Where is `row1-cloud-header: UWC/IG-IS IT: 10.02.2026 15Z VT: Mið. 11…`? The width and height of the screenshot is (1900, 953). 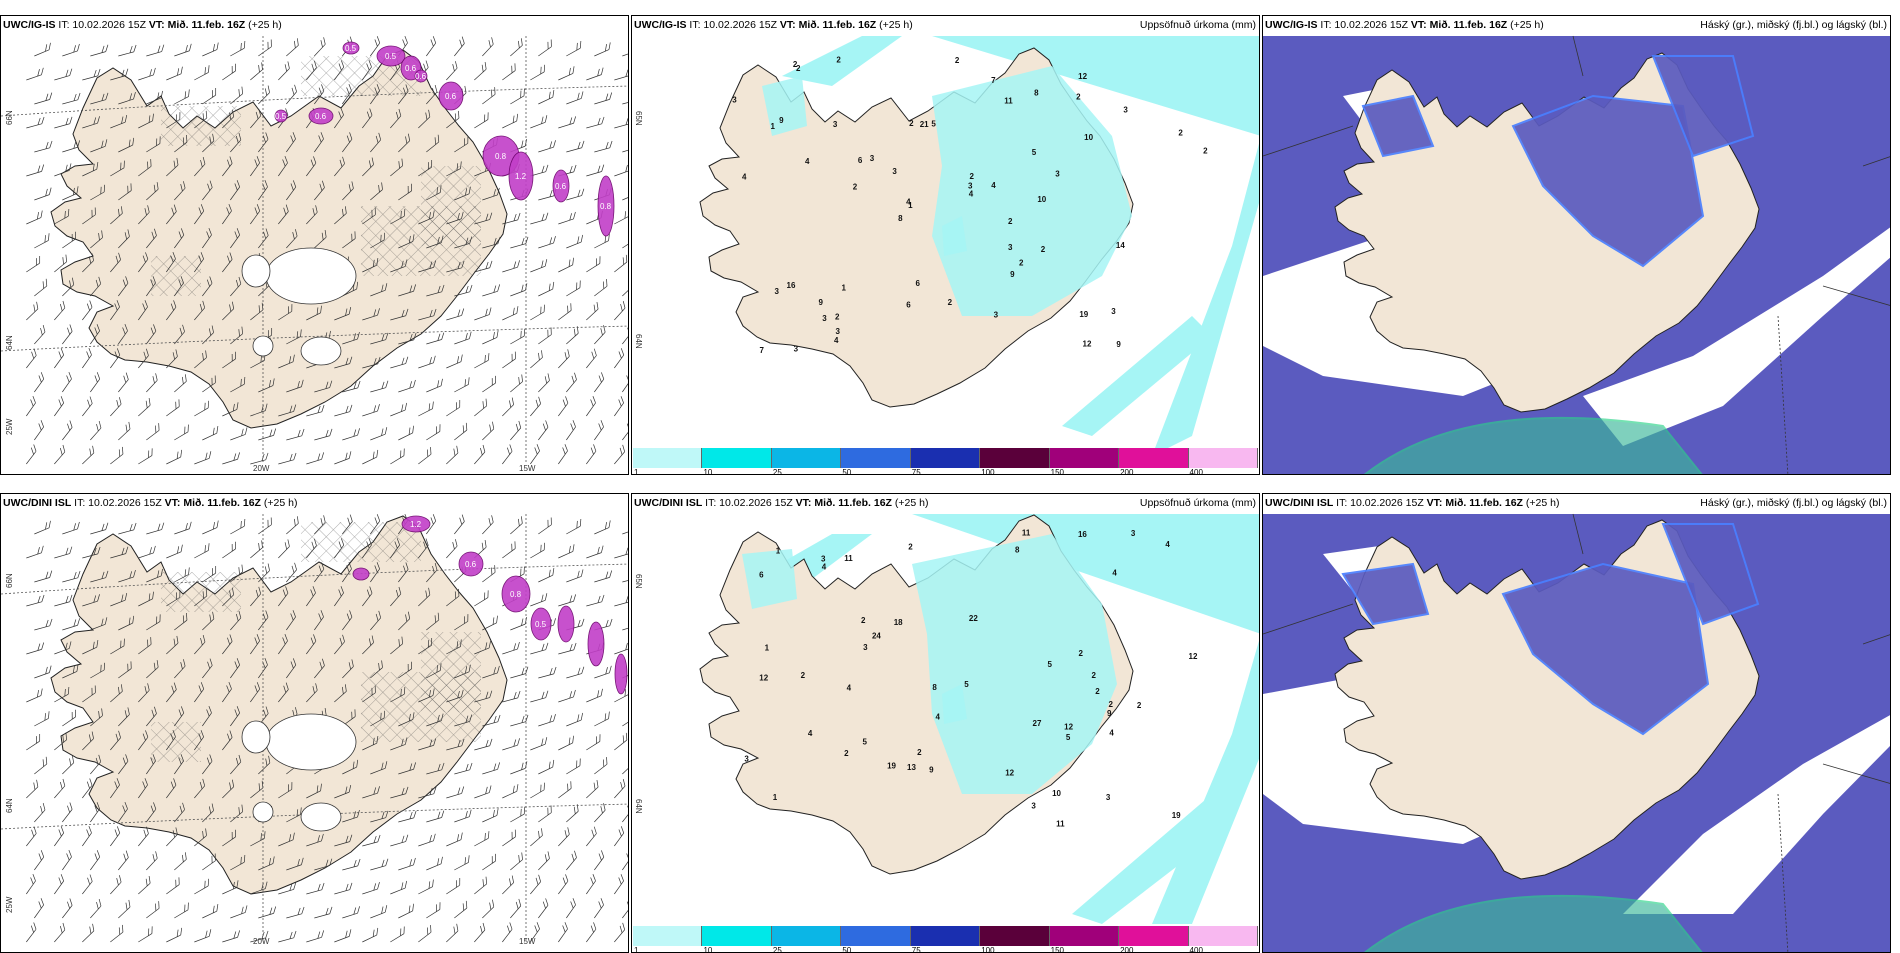 row1-cloud-header: UWC/IG-IS IT: 10.02.2026 15Z VT: Mið. 11… is located at coordinates (1404, 25).